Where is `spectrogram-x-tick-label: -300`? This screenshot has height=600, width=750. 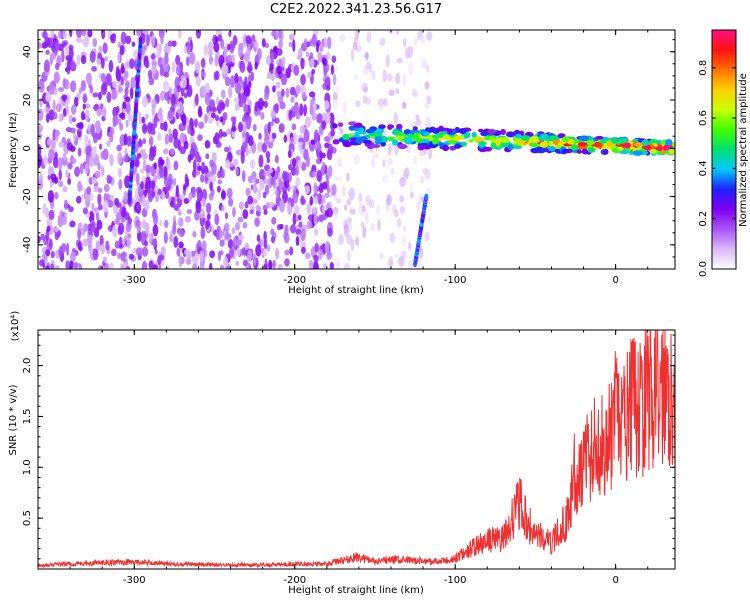 spectrogram-x-tick-label: -300 is located at coordinates (134, 280).